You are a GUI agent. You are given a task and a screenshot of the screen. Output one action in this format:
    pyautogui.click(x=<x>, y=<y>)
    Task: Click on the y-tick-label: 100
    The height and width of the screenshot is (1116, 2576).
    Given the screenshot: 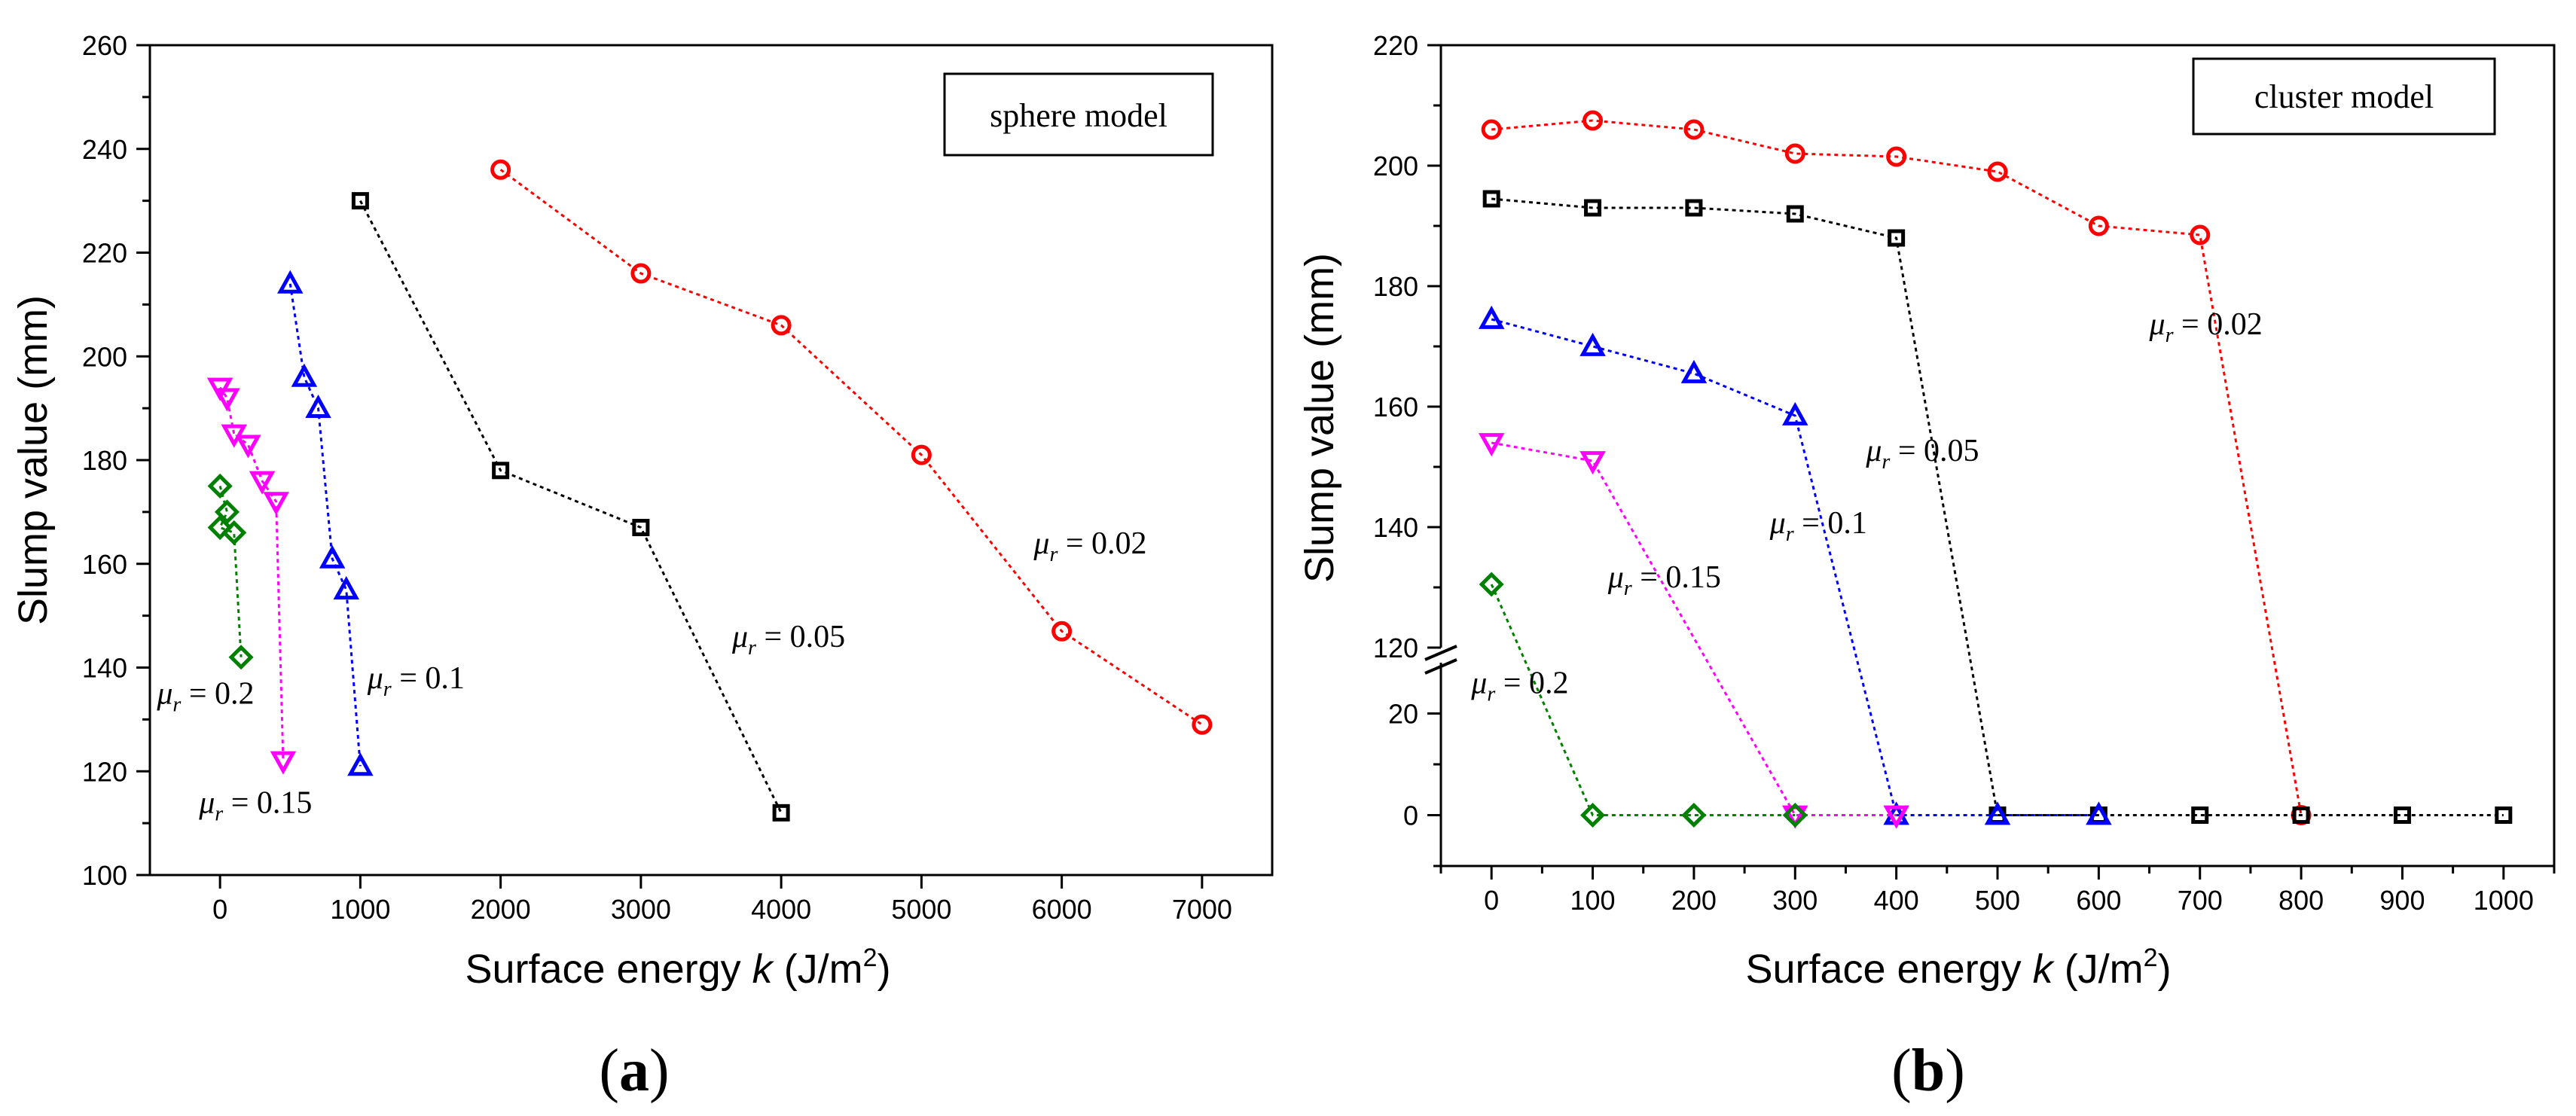 What is the action you would take?
    pyautogui.click(x=105, y=875)
    